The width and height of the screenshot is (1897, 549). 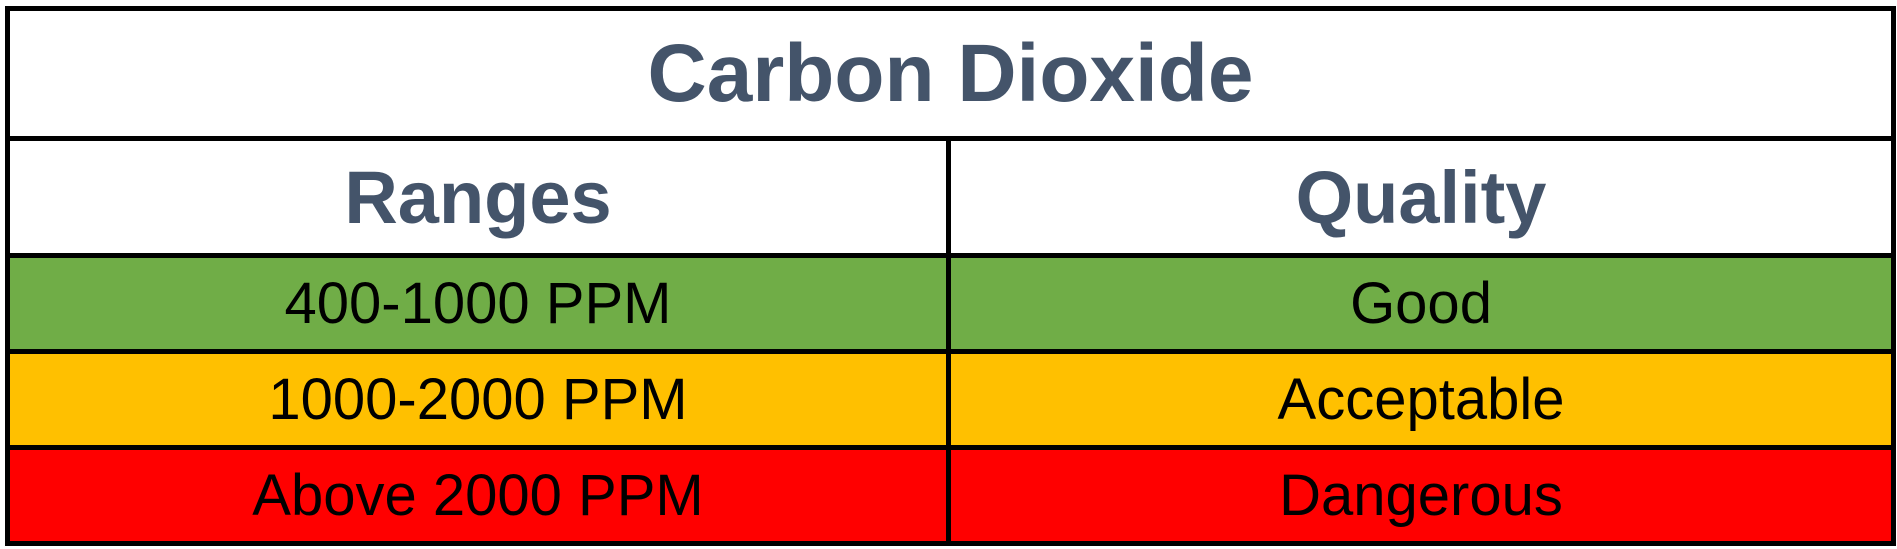 What do you see at coordinates (1421, 197) in the screenshot?
I see `column-header-quality: Quality` at bounding box center [1421, 197].